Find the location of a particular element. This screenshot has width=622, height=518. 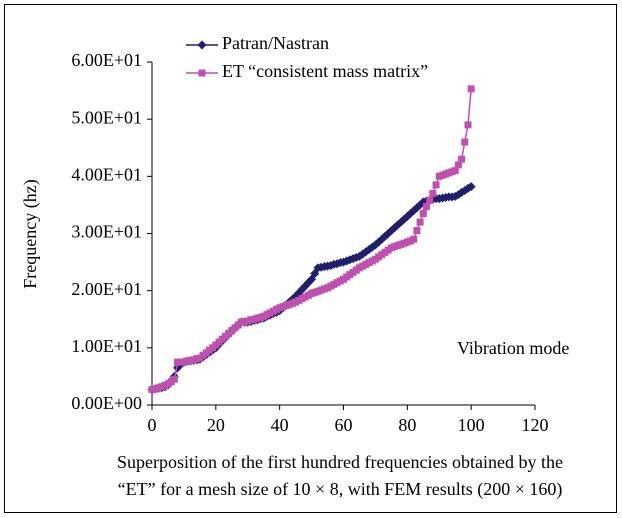

y-tick-label: 6.00E+01 is located at coordinates (106, 60).